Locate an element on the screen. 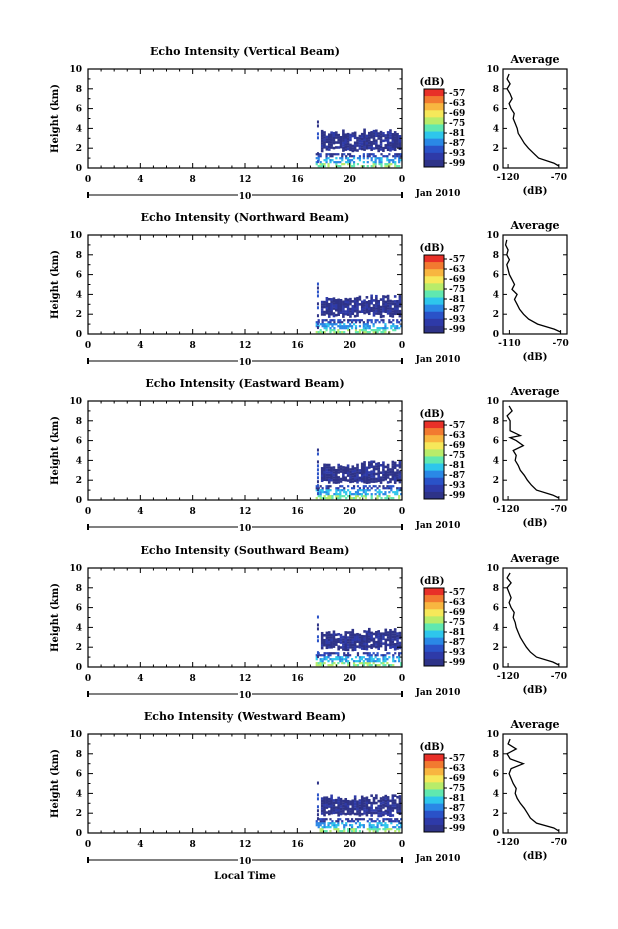  avg-y-tick-label: 8 is located at coordinates (496, 256).